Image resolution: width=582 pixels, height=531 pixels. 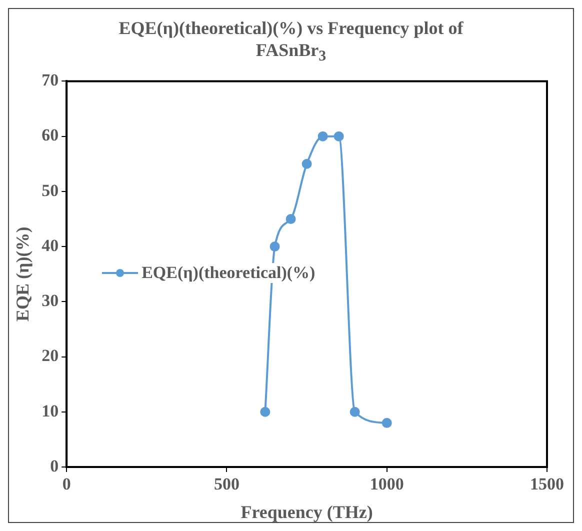 I want to click on y-tick-label: 20, so click(x=50, y=355).